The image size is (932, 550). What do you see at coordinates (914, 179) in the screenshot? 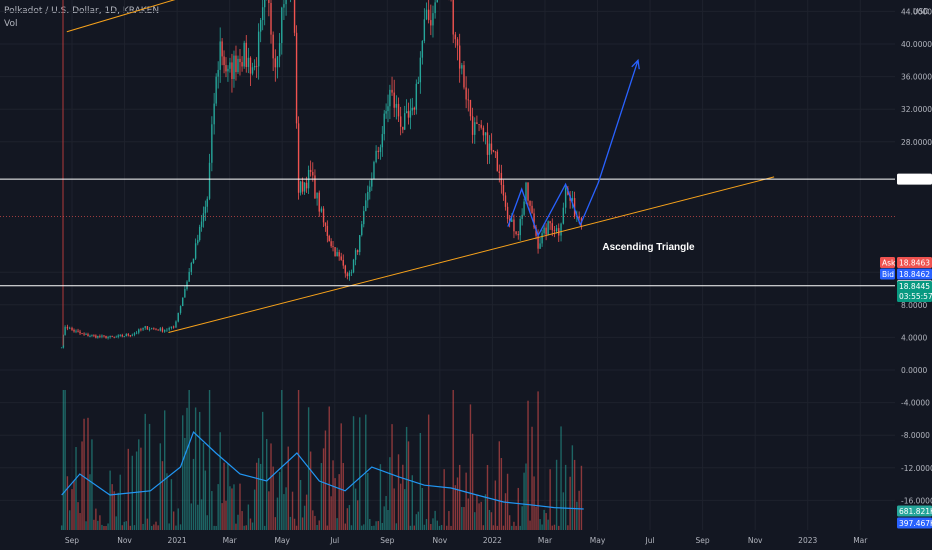
I see `level-badge-upper: 23.4129` at bounding box center [914, 179].